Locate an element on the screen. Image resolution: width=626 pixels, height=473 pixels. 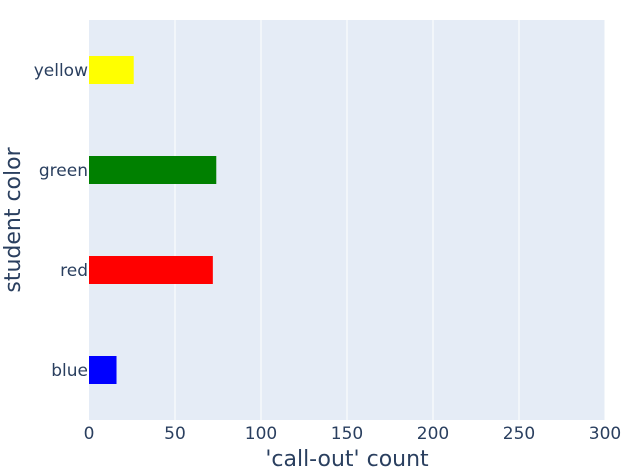
bar-red is located at coordinates (151, 270).